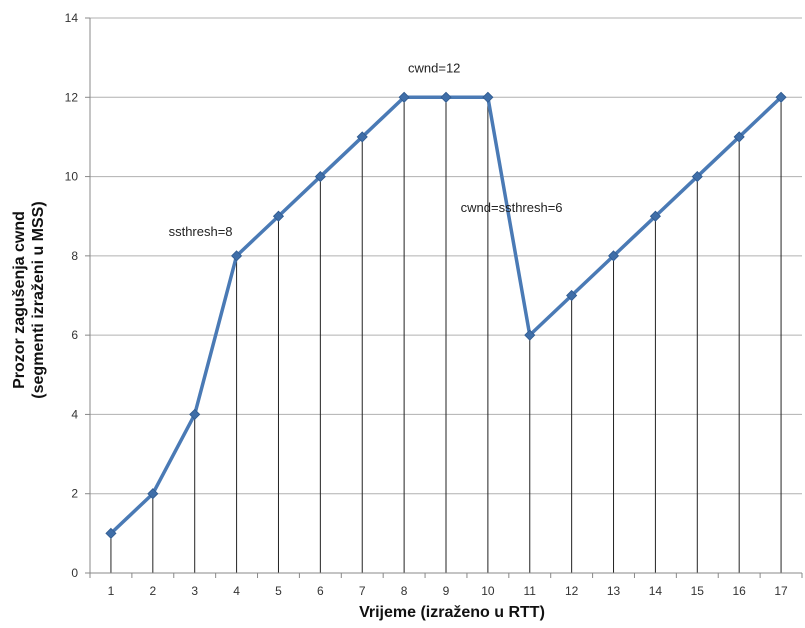 The height and width of the screenshot is (628, 805). I want to click on x-tick-label: 3, so click(194, 591).